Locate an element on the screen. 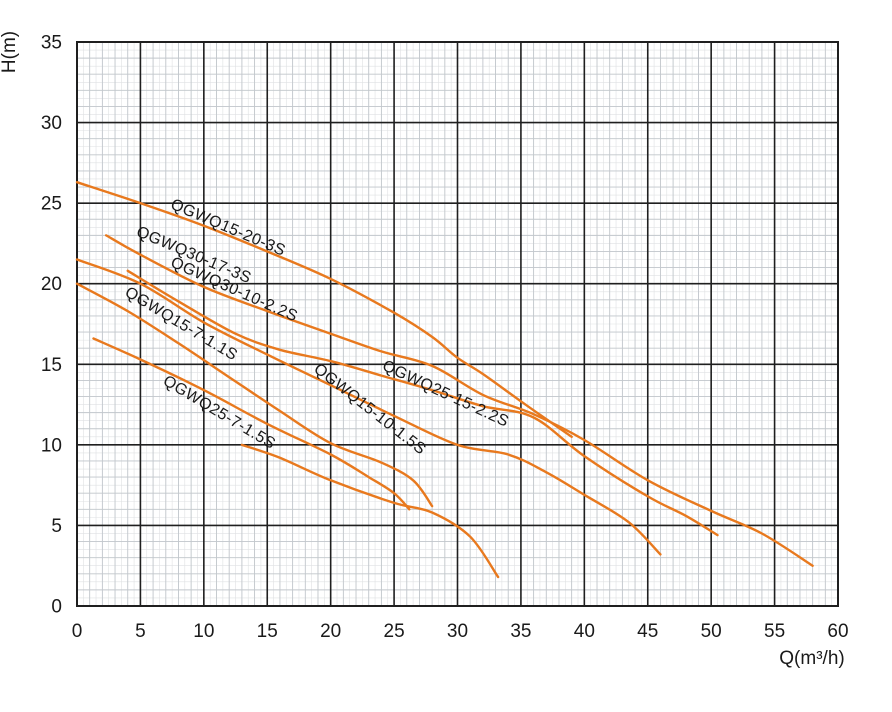 The height and width of the screenshot is (712, 892). x-axis-tick-labels: 0 5 10 15 20 25 30 35 40 45 50 55 60 is located at coordinates (460, 631).